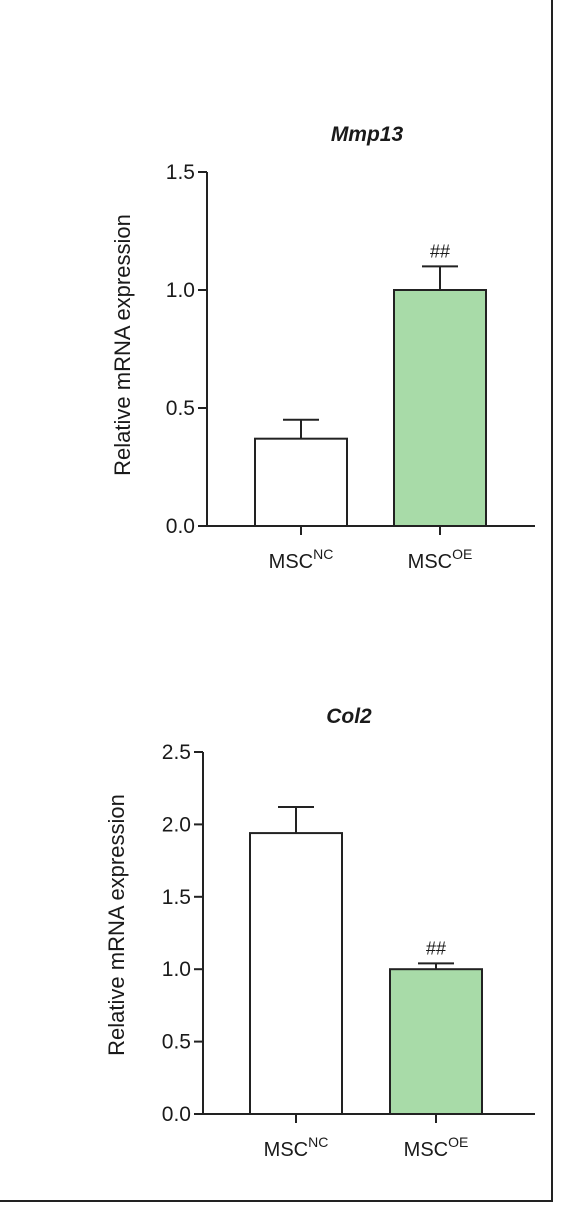  Describe the element at coordinates (367, 134) in the screenshot. I see `chart-title: Mmp13` at that location.